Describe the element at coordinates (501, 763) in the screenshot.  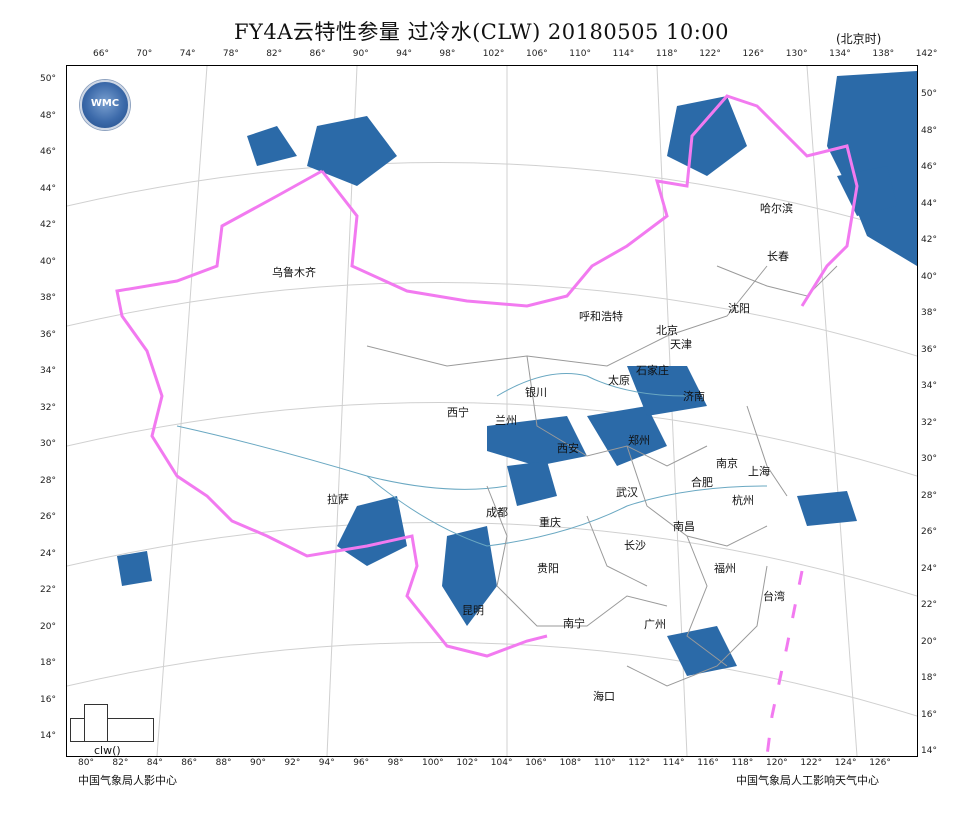
I see `bottom-tick-label: 104°` at that location.